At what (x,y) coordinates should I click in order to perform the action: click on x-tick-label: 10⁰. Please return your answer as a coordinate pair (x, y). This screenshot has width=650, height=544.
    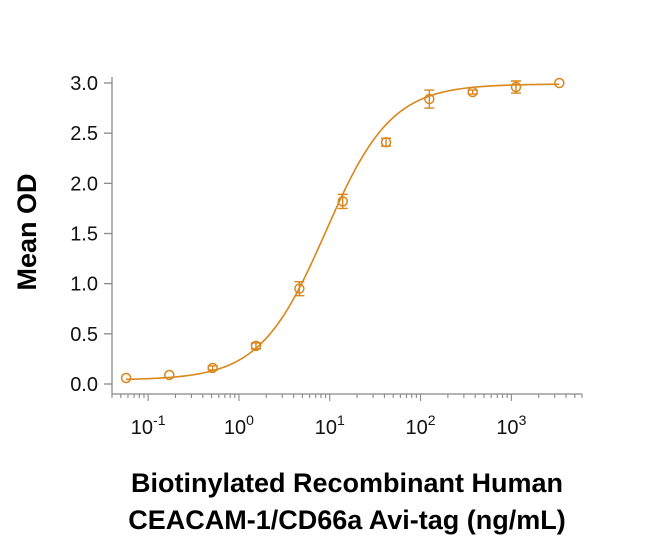
    Looking at the image, I should click on (239, 425).